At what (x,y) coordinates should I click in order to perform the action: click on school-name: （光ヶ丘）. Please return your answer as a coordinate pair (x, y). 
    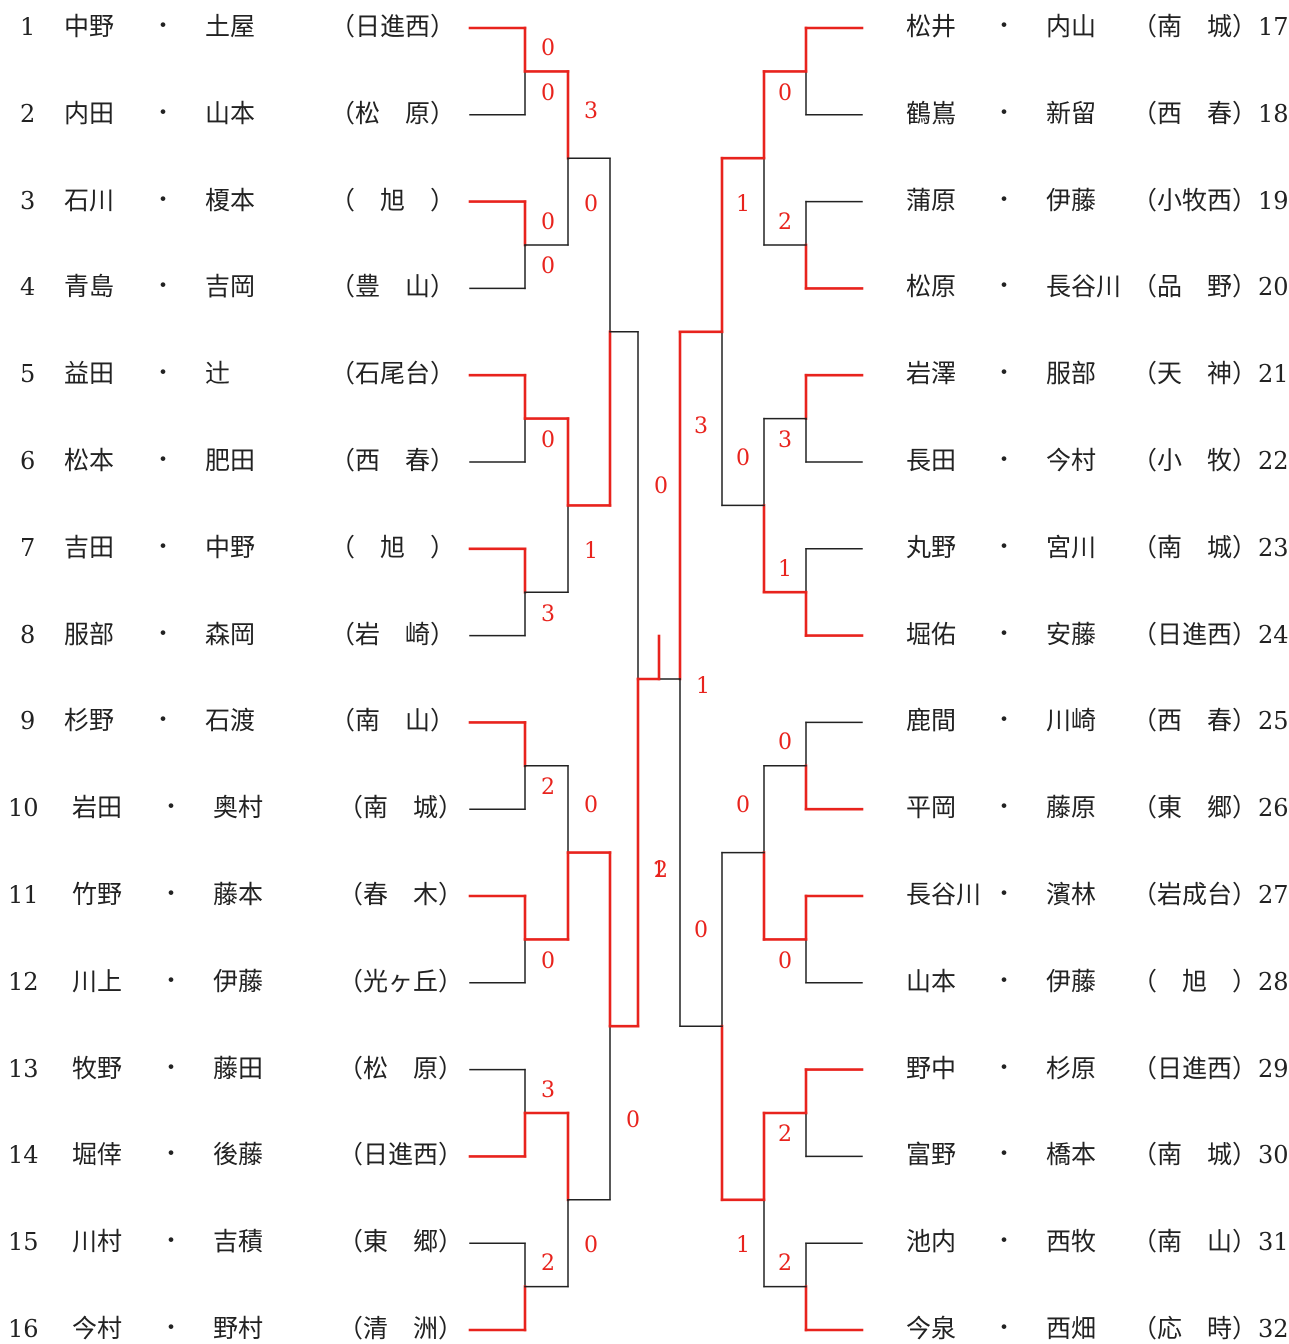
    Looking at the image, I should click on (401, 981).